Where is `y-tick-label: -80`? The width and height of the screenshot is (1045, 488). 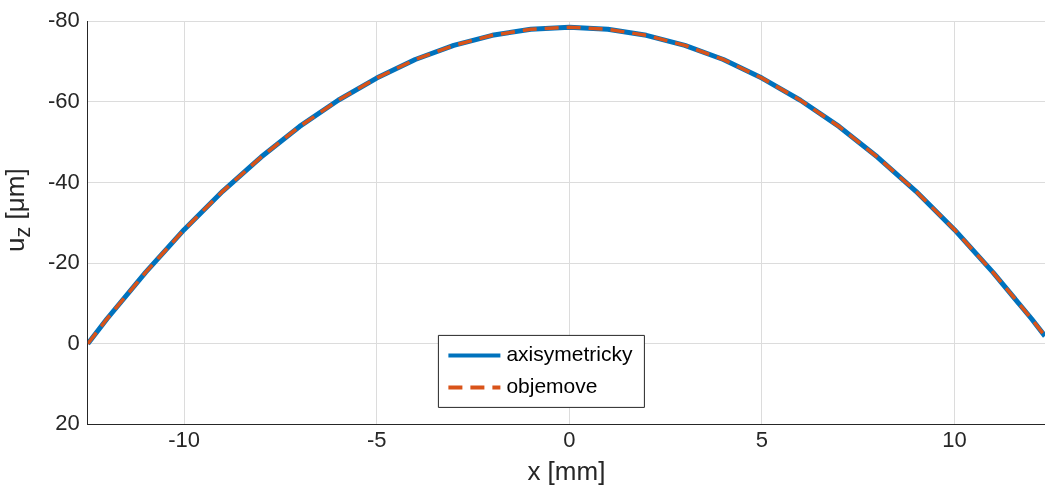
y-tick-label: -80 is located at coordinates (64, 20).